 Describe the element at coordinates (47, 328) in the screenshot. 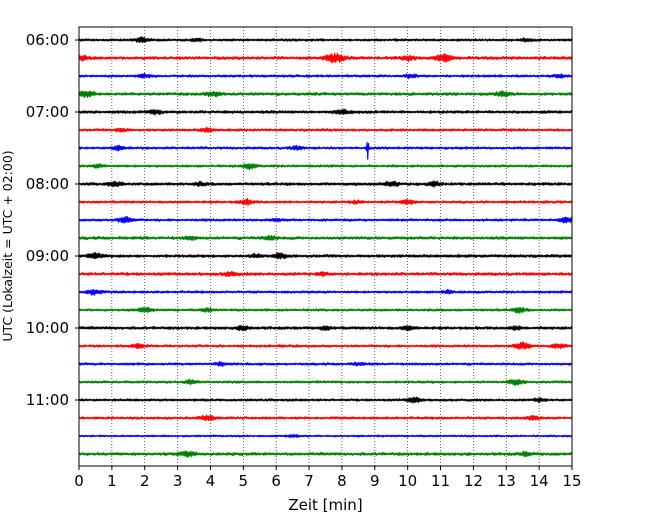

I see `y-tick-label: 10:00` at that location.